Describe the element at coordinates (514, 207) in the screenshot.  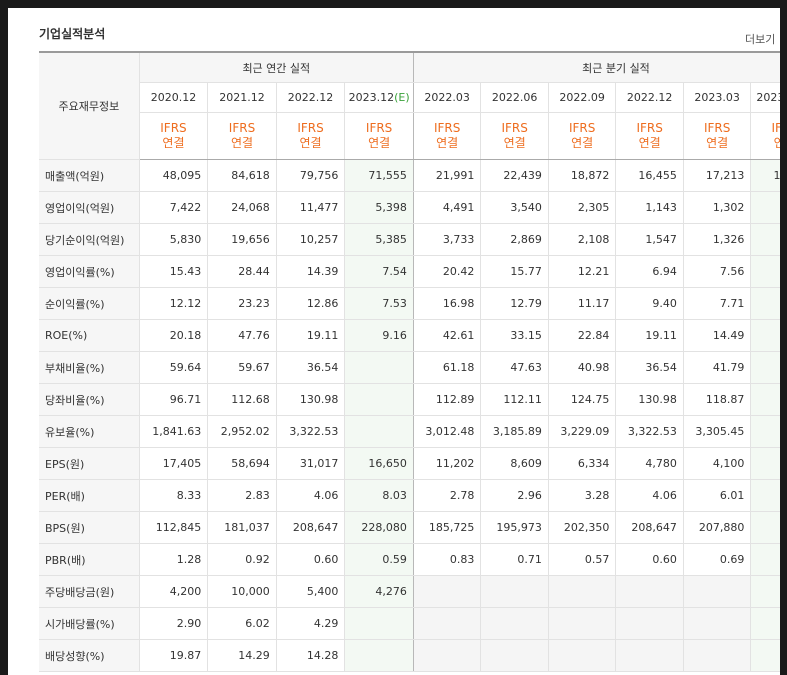
I see `quarter-value-cell: 3,540` at that location.